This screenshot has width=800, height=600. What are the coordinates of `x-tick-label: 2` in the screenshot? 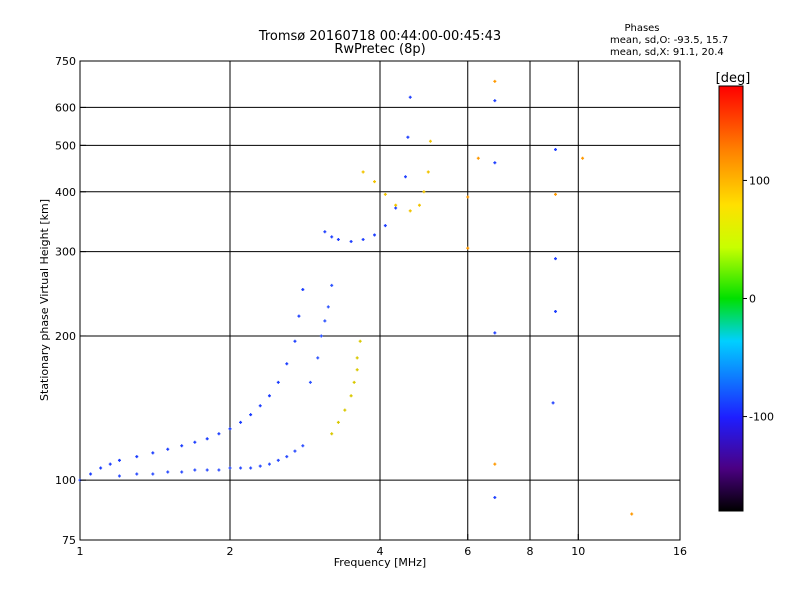 It's located at (230, 551).